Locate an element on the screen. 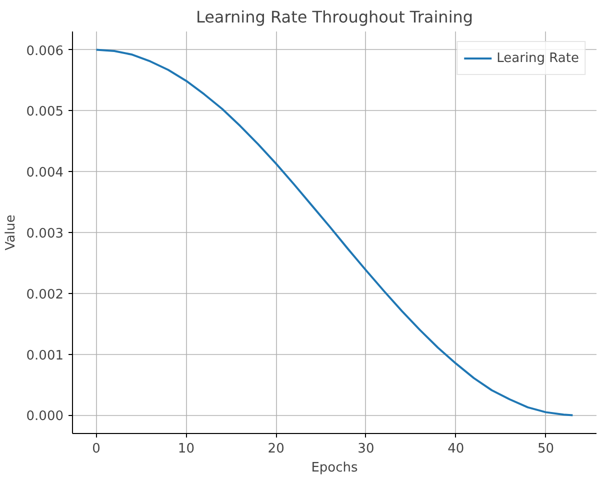 The height and width of the screenshot is (478, 604). x-tick-label: 30 is located at coordinates (366, 449).